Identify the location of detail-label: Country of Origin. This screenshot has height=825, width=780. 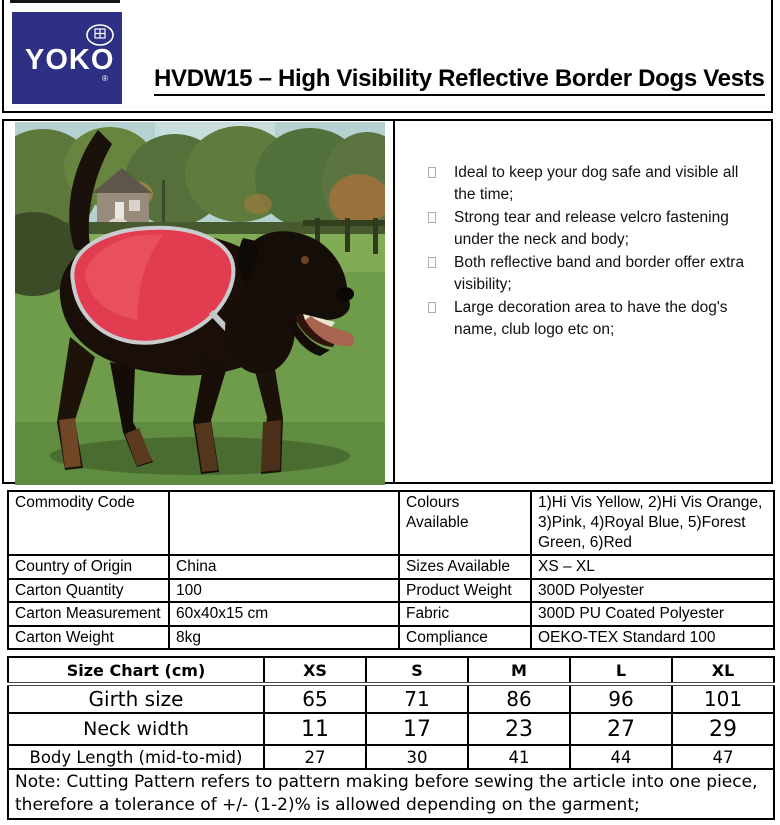
(88, 567).